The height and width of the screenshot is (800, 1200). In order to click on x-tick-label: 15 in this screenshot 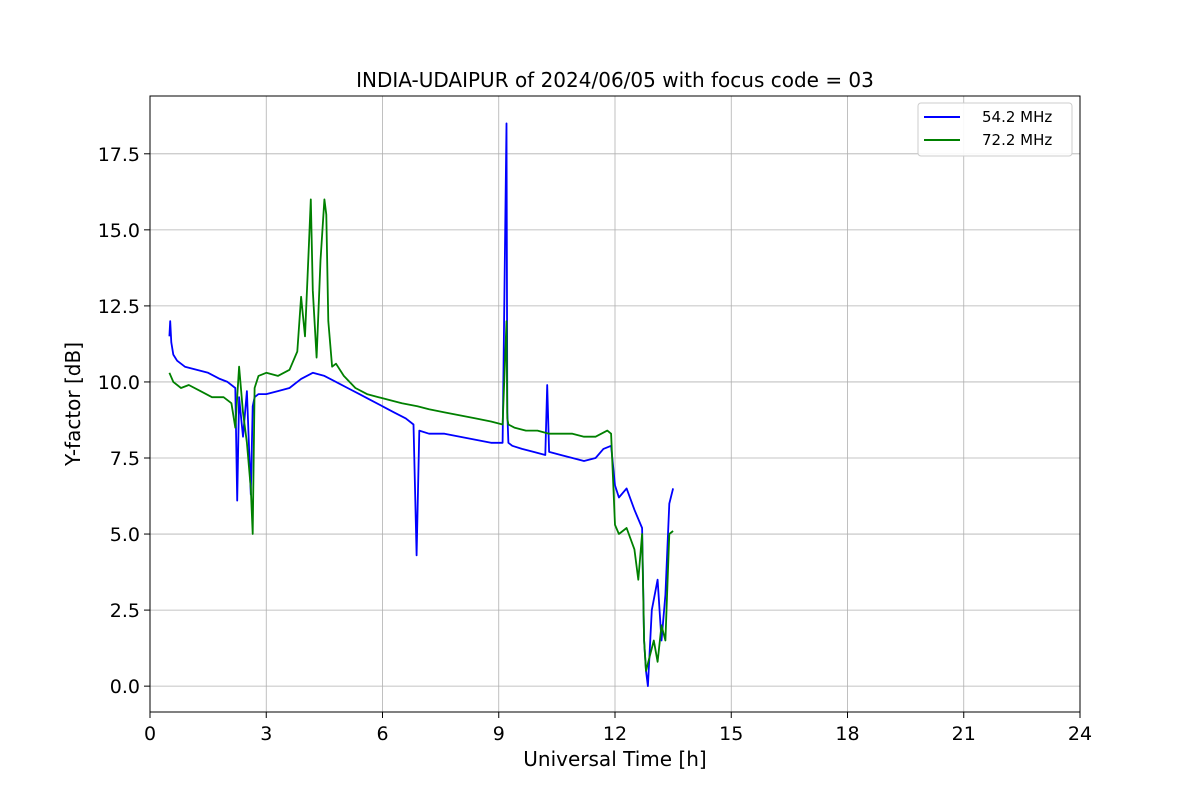, I will do `click(731, 734)`.